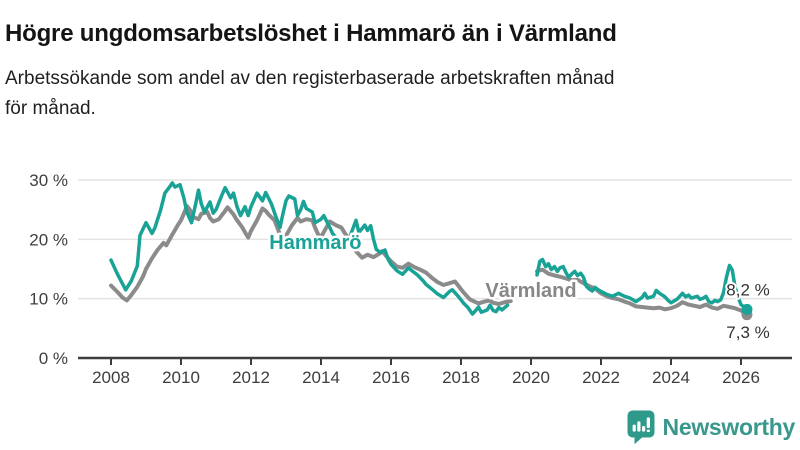 This screenshot has height=450, width=800. Describe the element at coordinates (747, 290) in the screenshot. I see `end-value-label-hammaro: 8,2 %` at that location.